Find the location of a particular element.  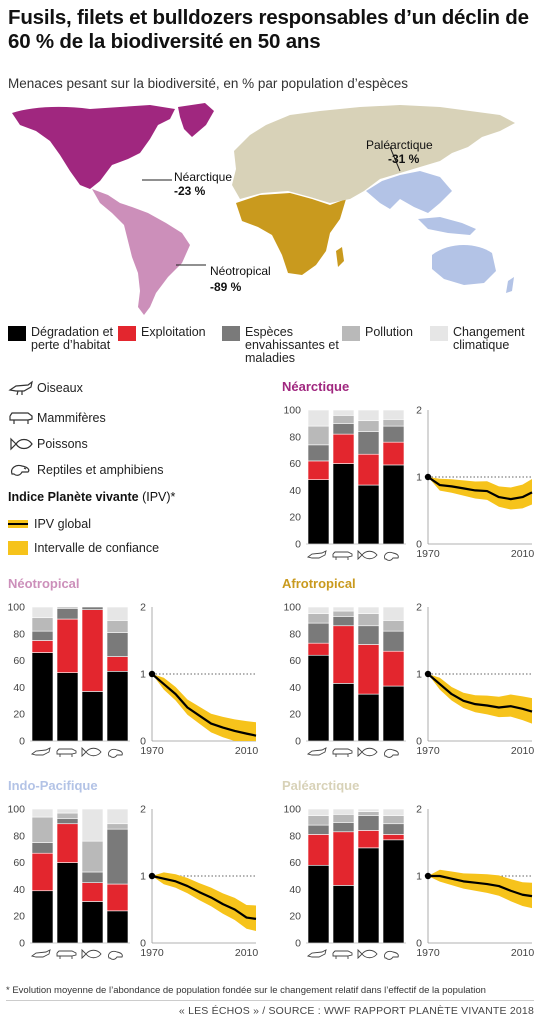

palearctic-panel: 0 20 40 60 80 100 0 1 2 1970 2010 is located at coordinates (408, 882).